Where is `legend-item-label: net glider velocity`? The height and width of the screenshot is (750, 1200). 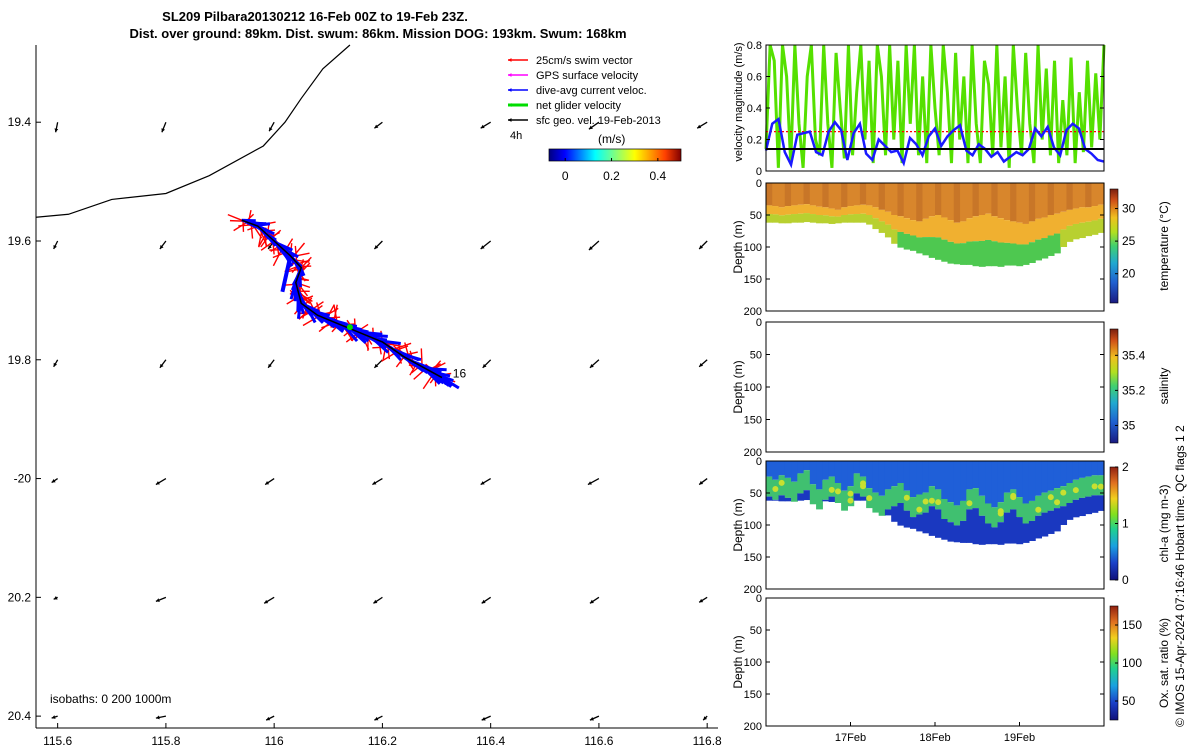 legend-item-label: net glider velocity is located at coordinates (578, 106).